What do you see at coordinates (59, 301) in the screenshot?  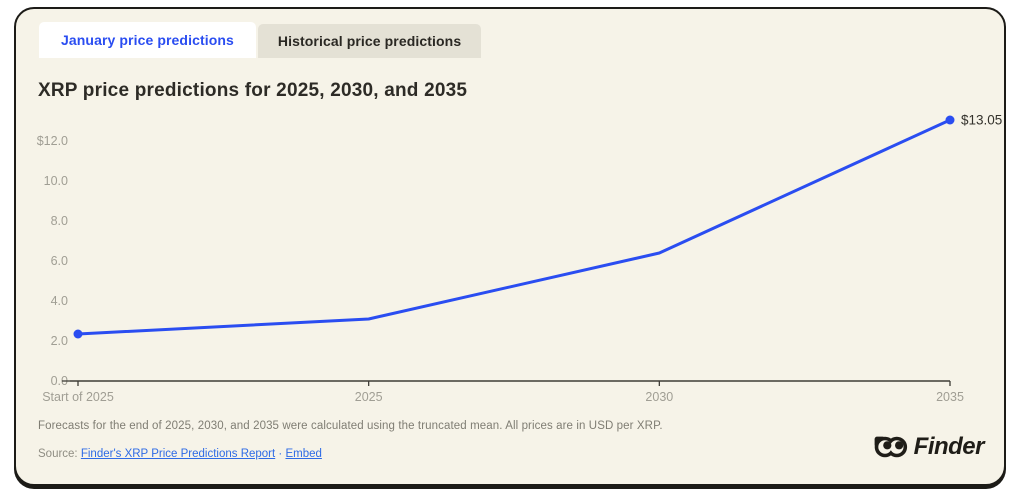 I see `y-axis-tick-label: 4.0` at bounding box center [59, 301].